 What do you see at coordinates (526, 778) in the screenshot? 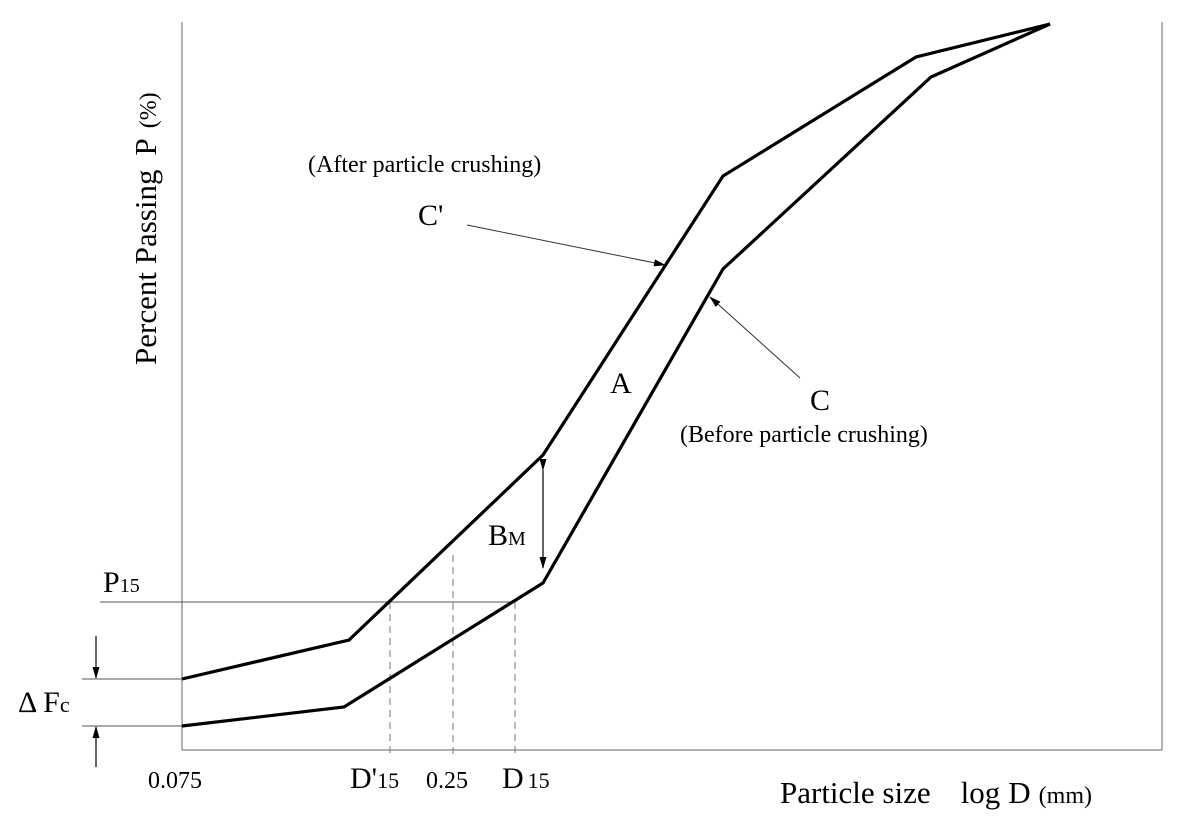
I see `tick-d15: D 15` at bounding box center [526, 778].